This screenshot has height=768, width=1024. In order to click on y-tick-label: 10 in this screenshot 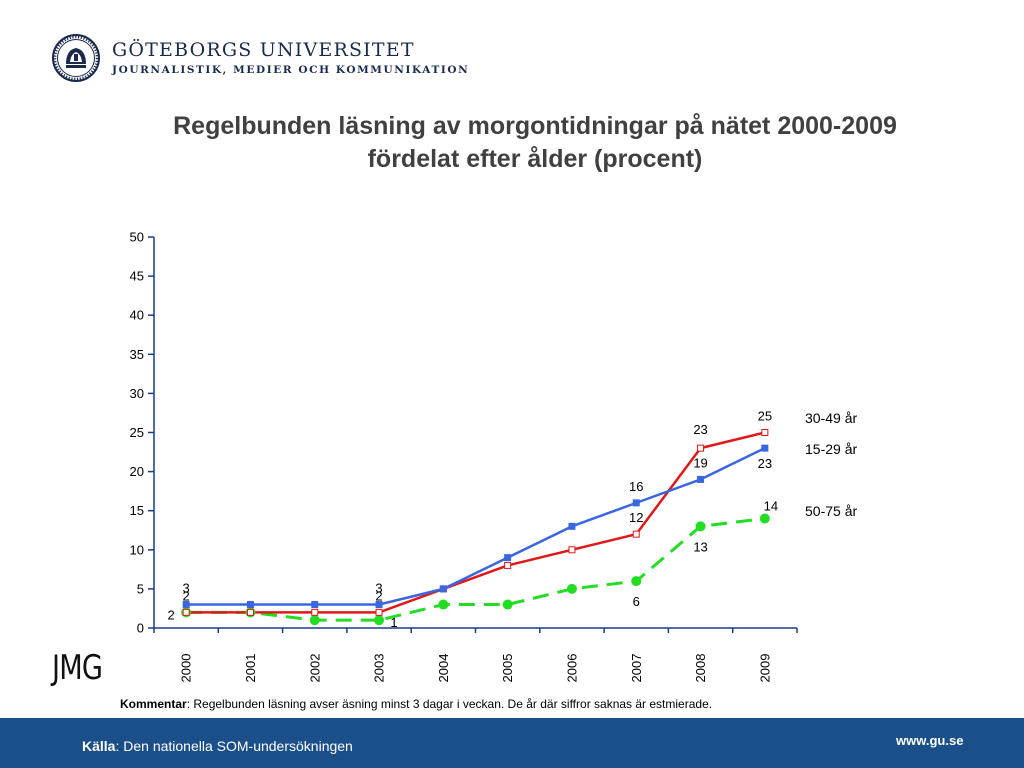, I will do `click(137, 549)`.